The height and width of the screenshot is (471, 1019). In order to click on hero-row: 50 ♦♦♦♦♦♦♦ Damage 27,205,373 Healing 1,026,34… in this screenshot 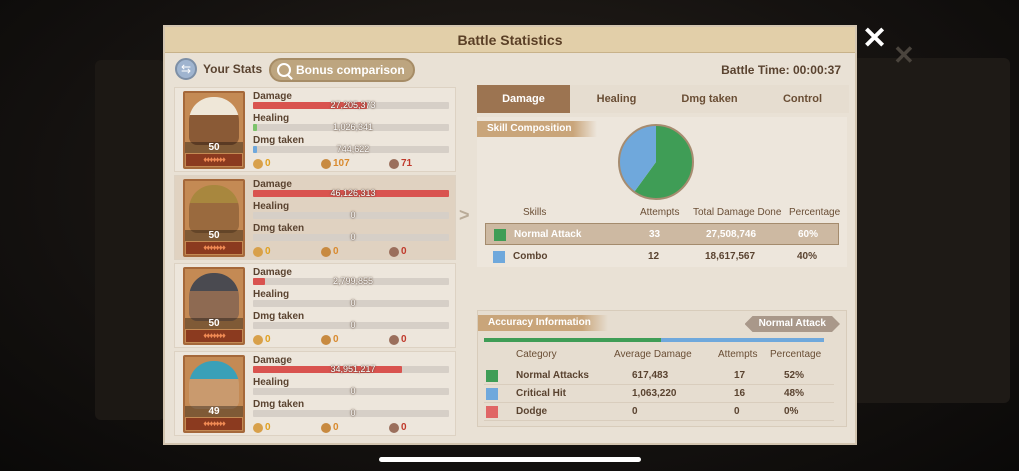, I will do `click(315, 129)`.